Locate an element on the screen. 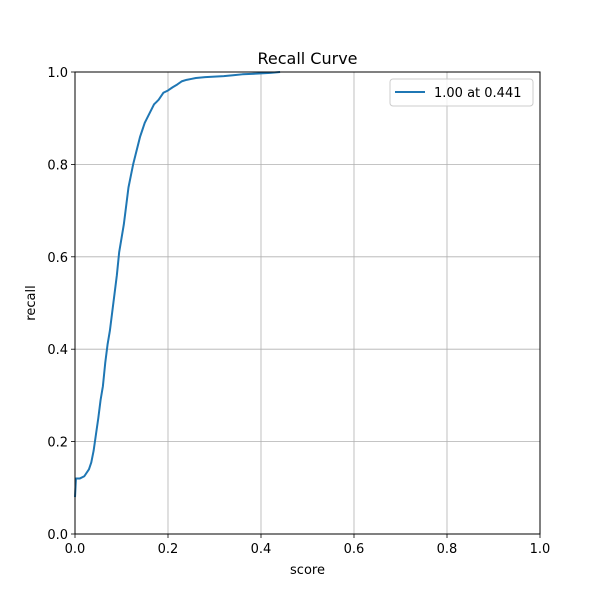 The width and height of the screenshot is (600, 600). chart-title: Recall Curve is located at coordinates (307, 58).